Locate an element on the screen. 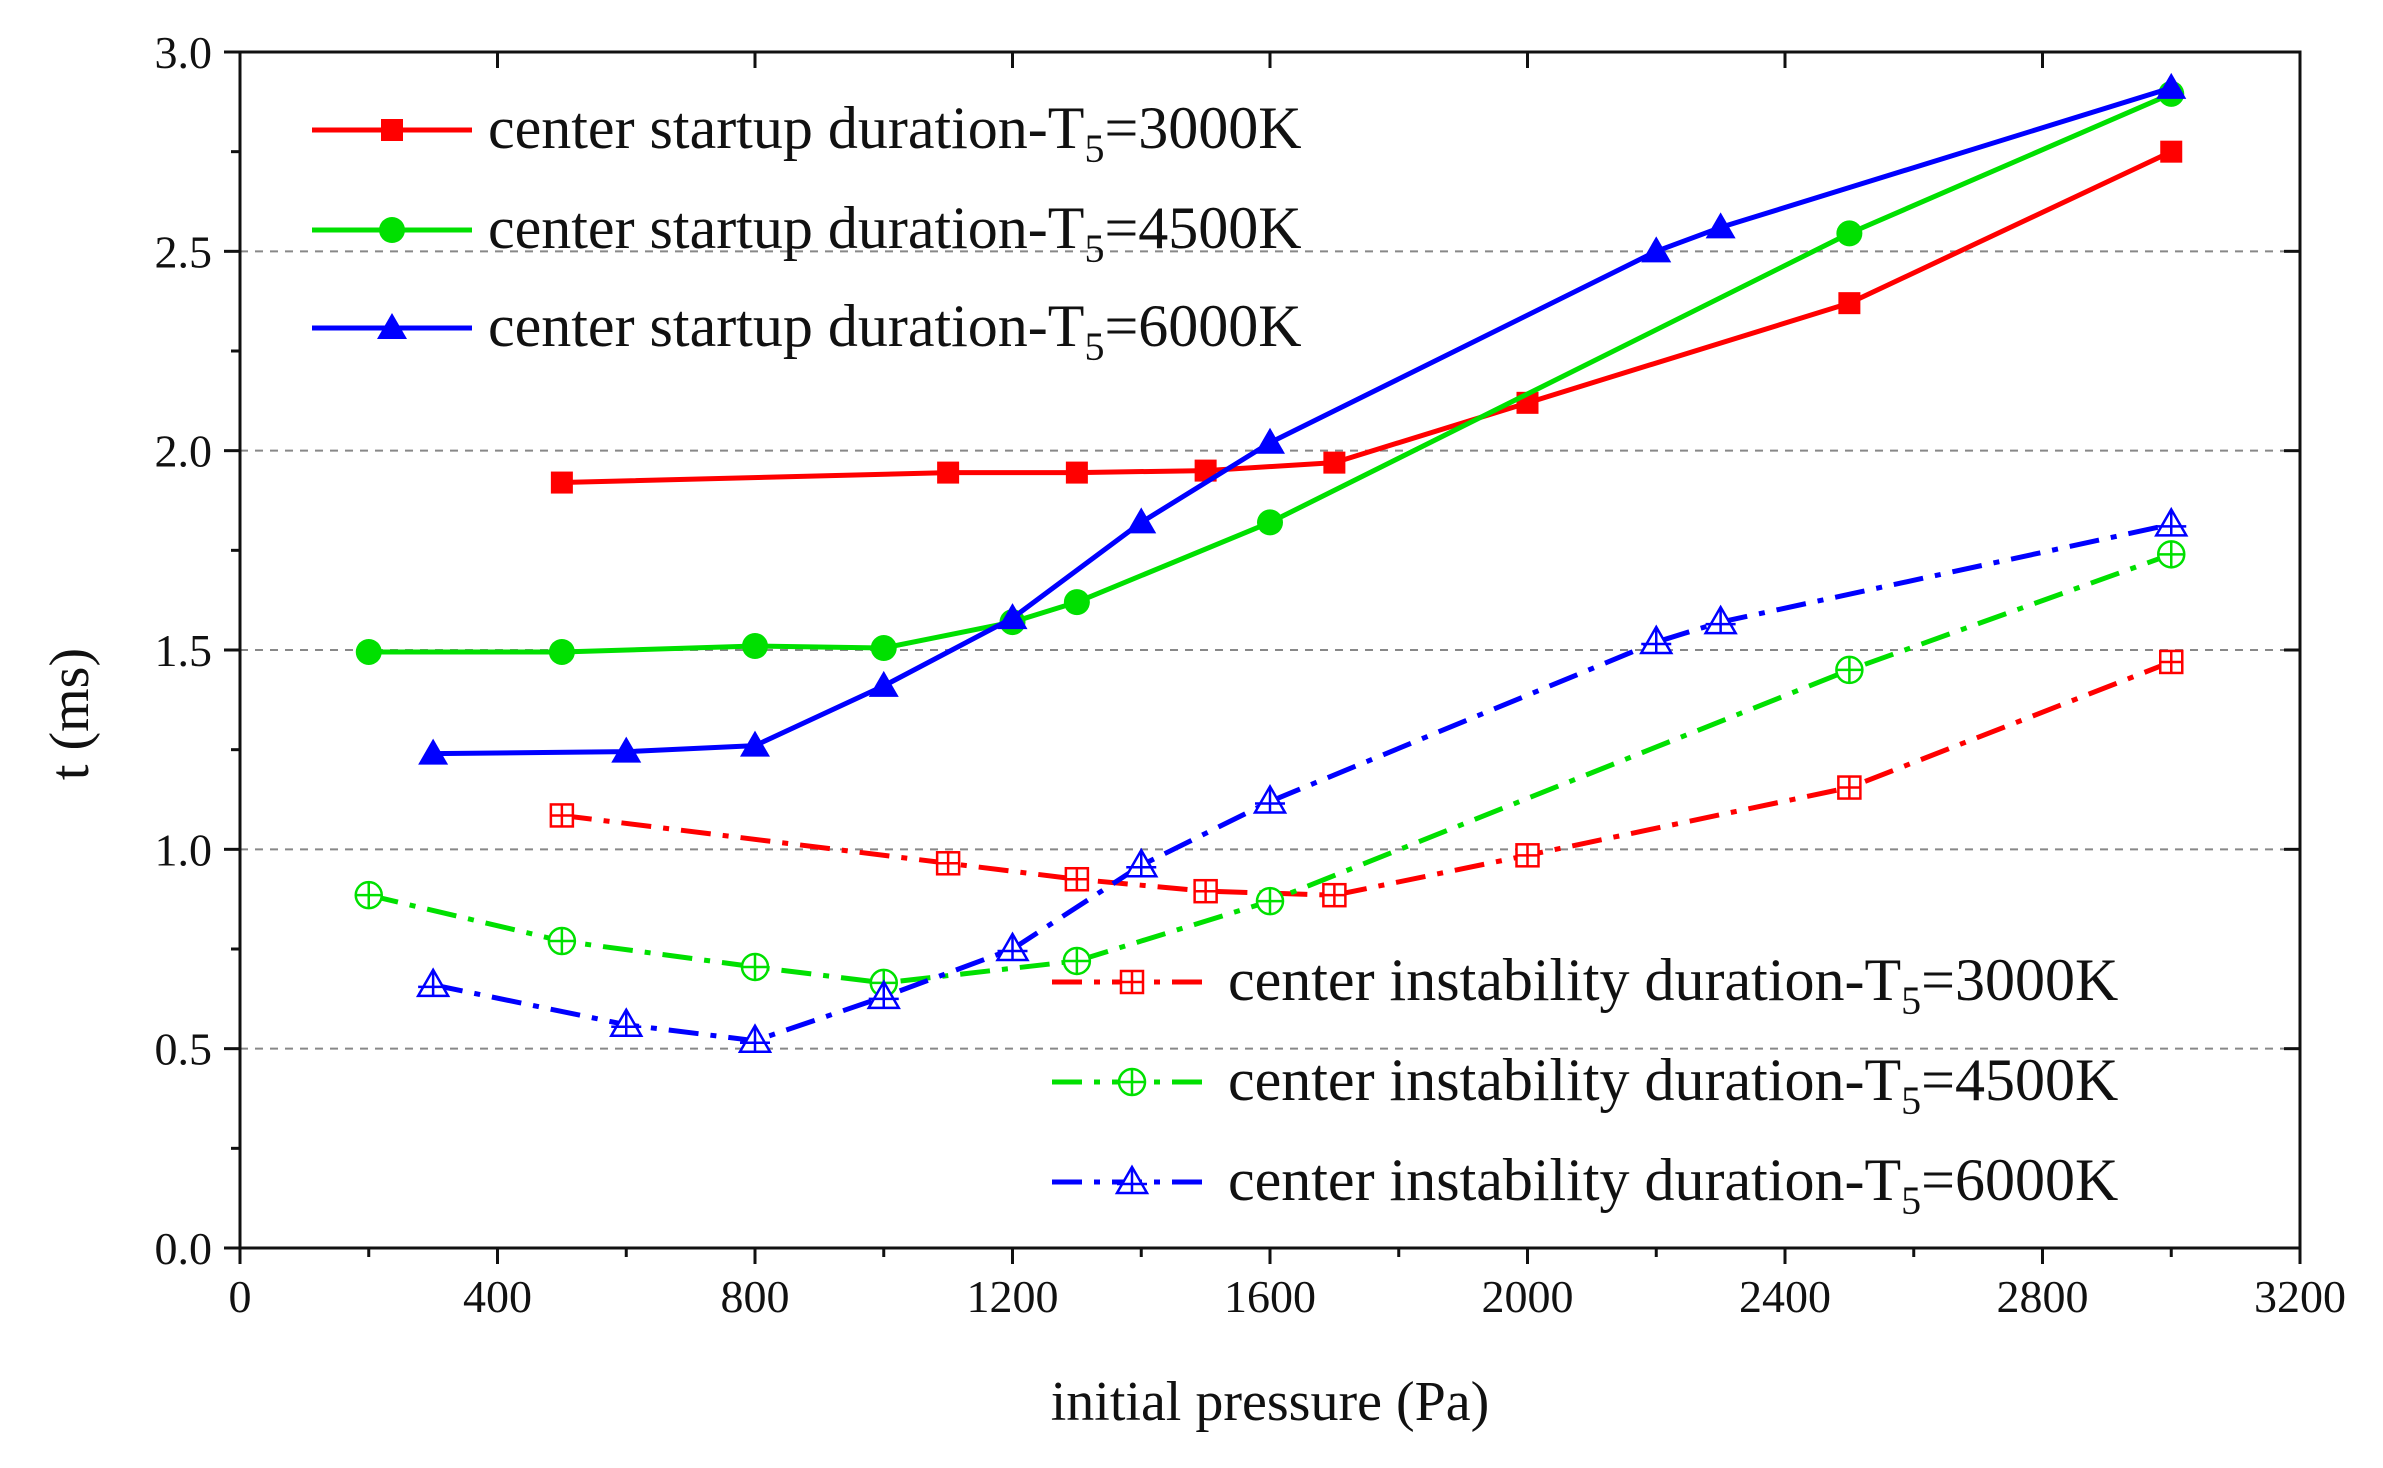 This screenshot has height=1468, width=2383. y-axis-title: t (ms) is located at coordinates (70, 714).